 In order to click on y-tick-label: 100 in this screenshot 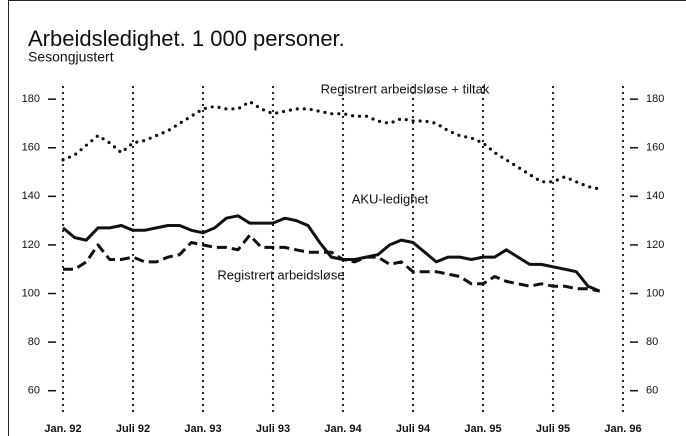, I will do `click(31, 293)`.